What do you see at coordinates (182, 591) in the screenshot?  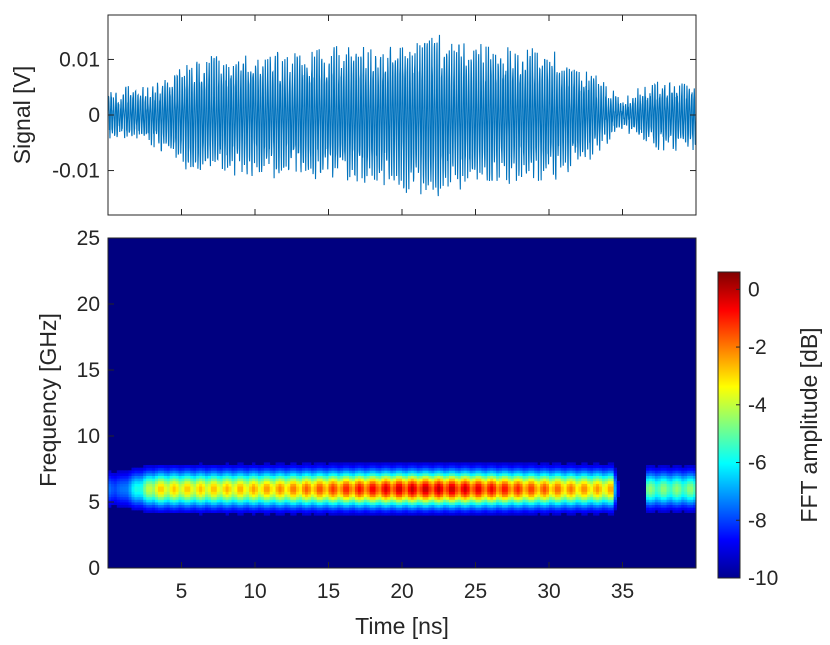 I see `spectrogram-x-tick-label: 5` at bounding box center [182, 591].